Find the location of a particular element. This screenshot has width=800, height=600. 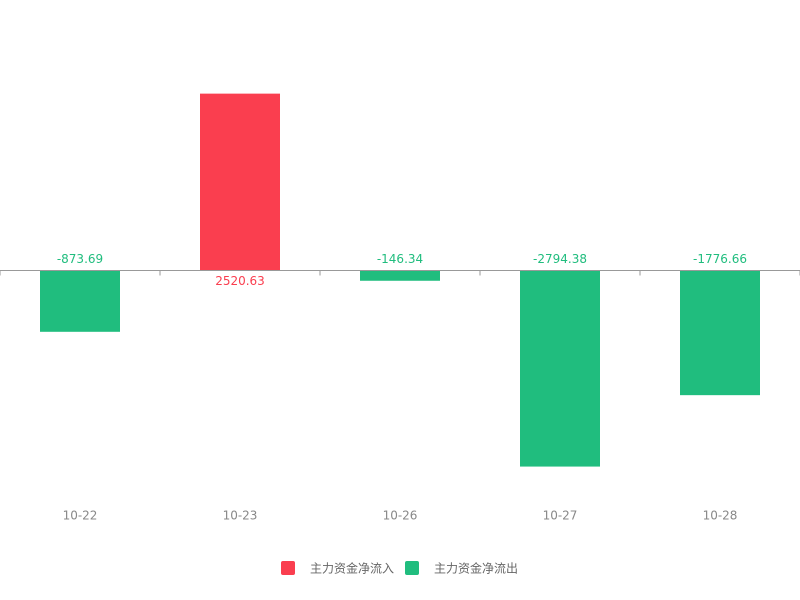

x-tick-label: 10-27 is located at coordinates (560, 516).